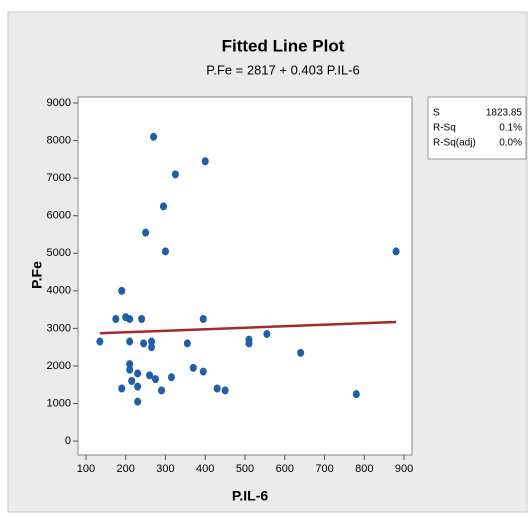 This screenshot has height=518, width=528. Describe the element at coordinates (59, 253) in the screenshot. I see `y-tick-label: 5000` at that location.